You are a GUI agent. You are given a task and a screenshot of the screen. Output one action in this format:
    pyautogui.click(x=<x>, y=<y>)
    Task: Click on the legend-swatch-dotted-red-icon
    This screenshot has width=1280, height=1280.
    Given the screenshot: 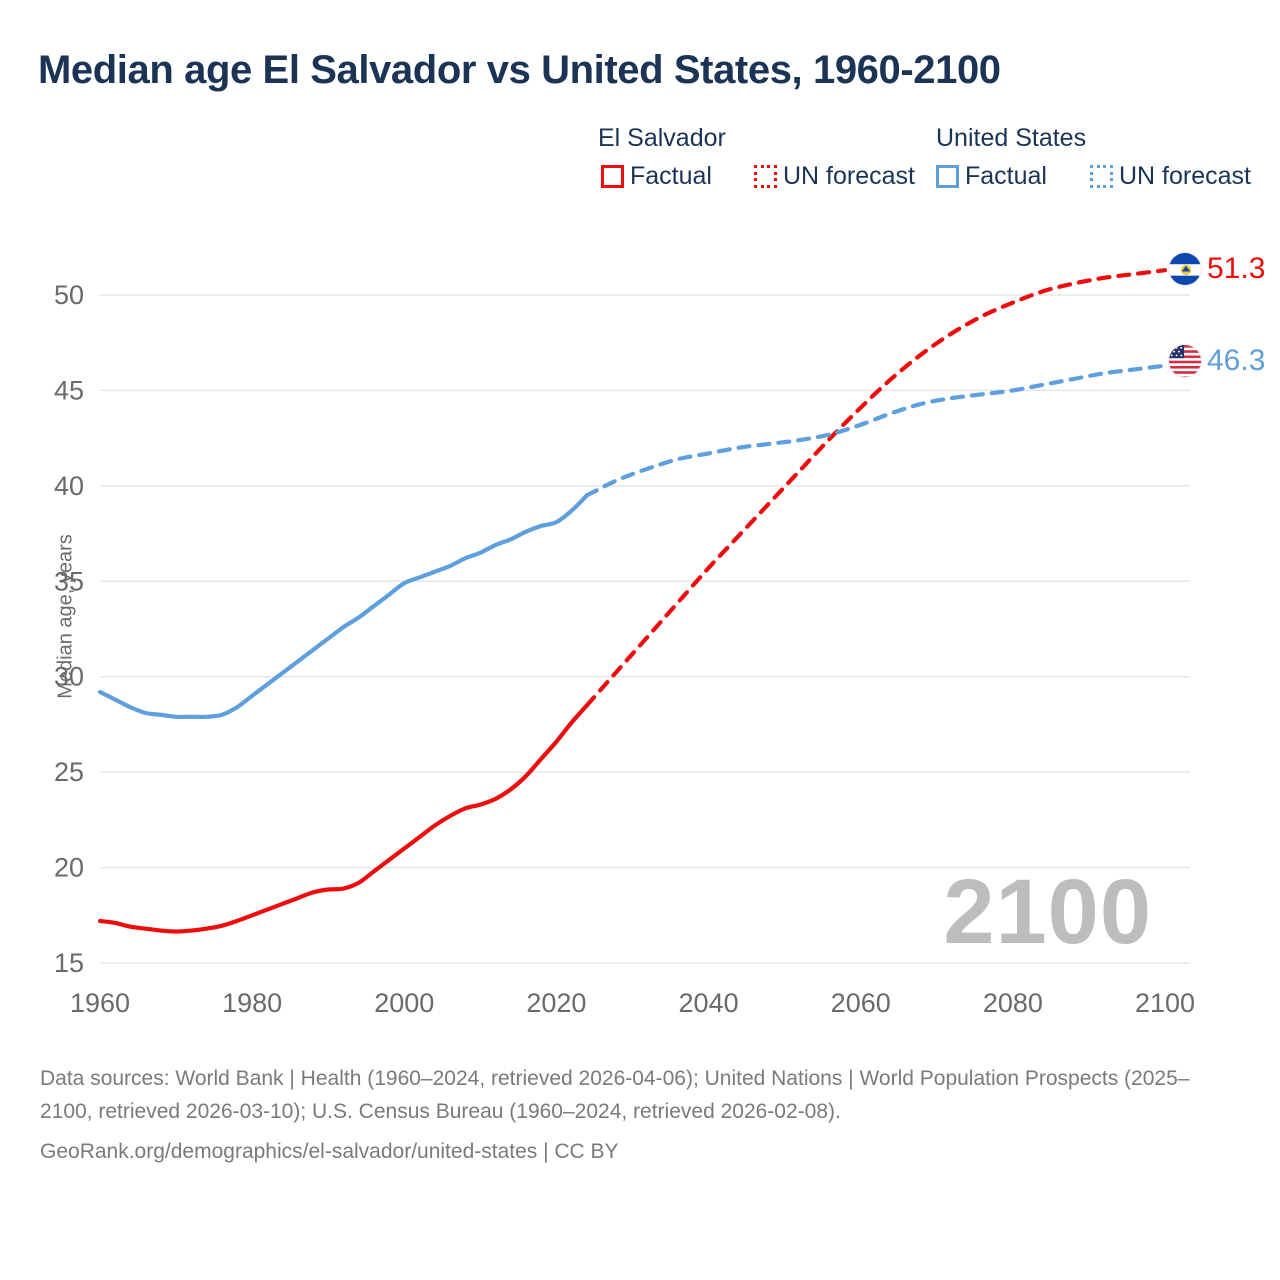 What is the action you would take?
    pyautogui.click(x=765, y=176)
    